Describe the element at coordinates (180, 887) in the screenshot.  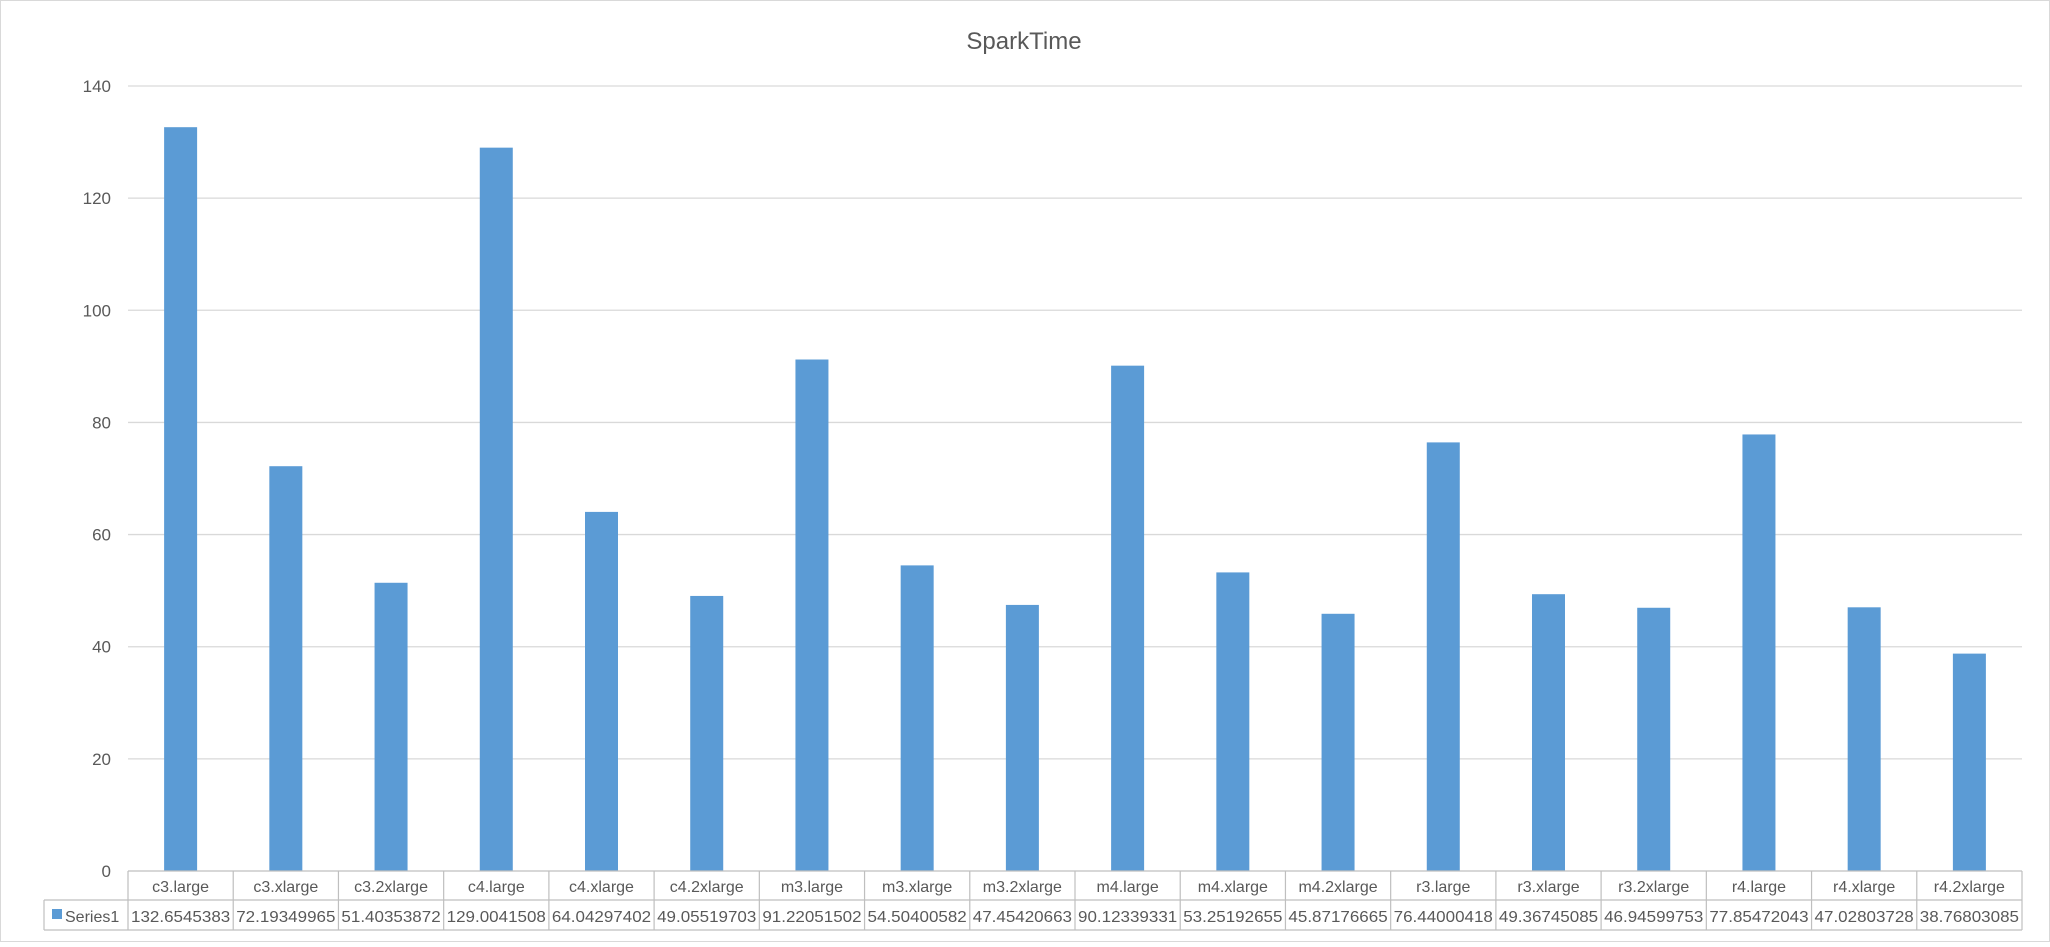
I see `category-label: c3.large` at that location.